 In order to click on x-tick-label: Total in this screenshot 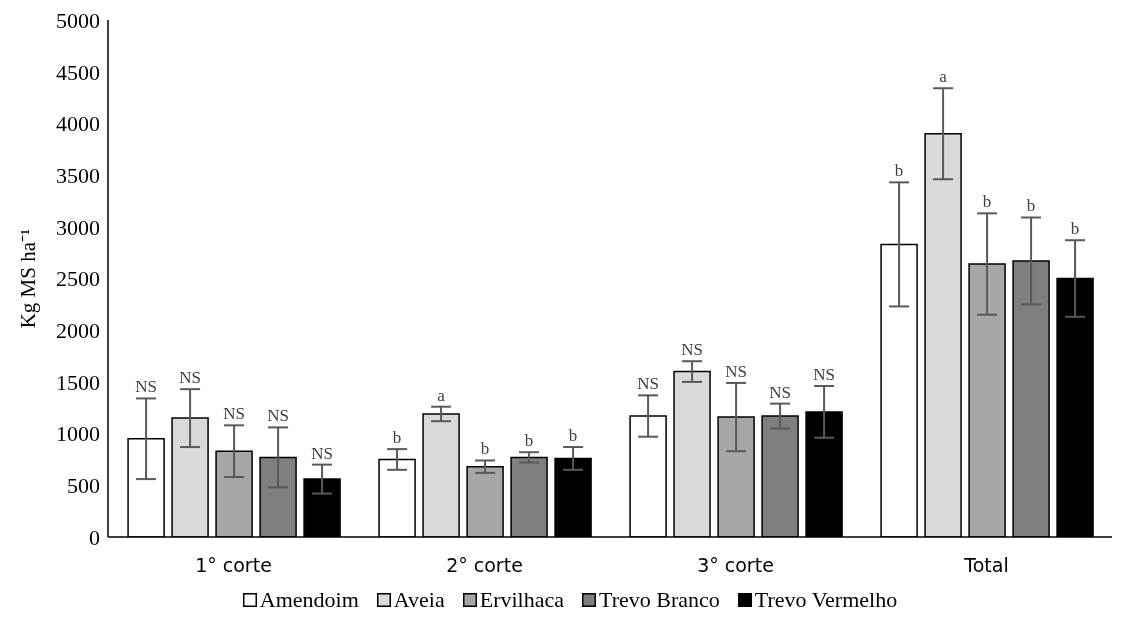, I will do `click(986, 565)`.